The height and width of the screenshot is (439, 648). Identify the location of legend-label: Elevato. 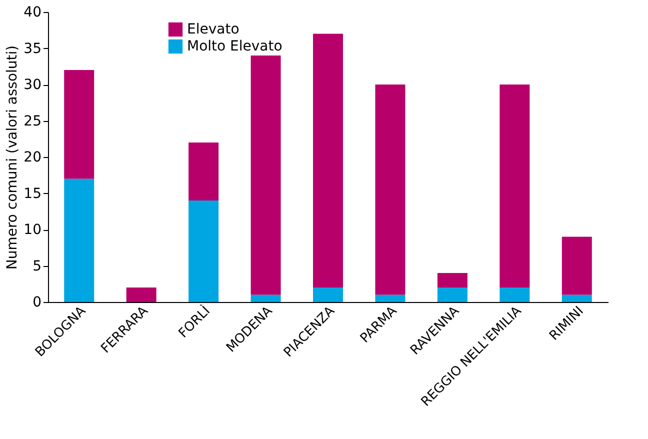
(213, 30).